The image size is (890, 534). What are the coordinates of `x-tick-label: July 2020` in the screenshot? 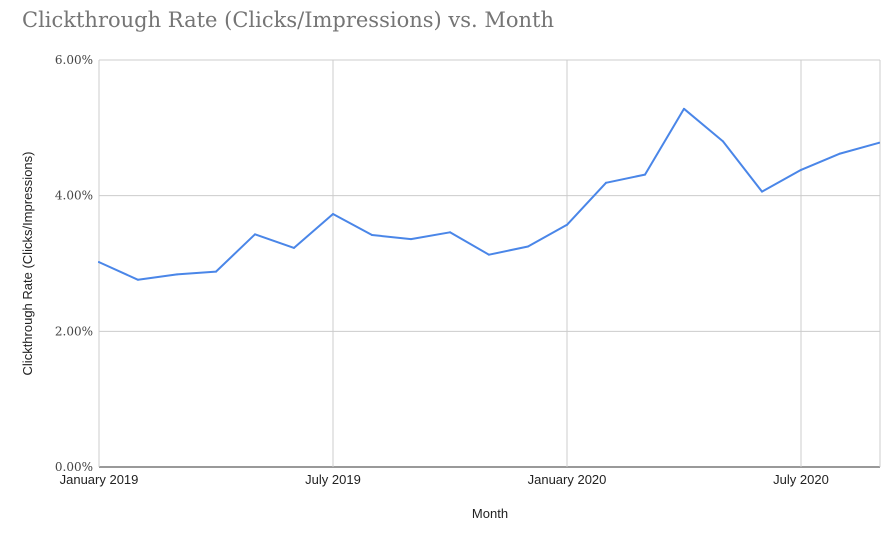 It's located at (801, 479).